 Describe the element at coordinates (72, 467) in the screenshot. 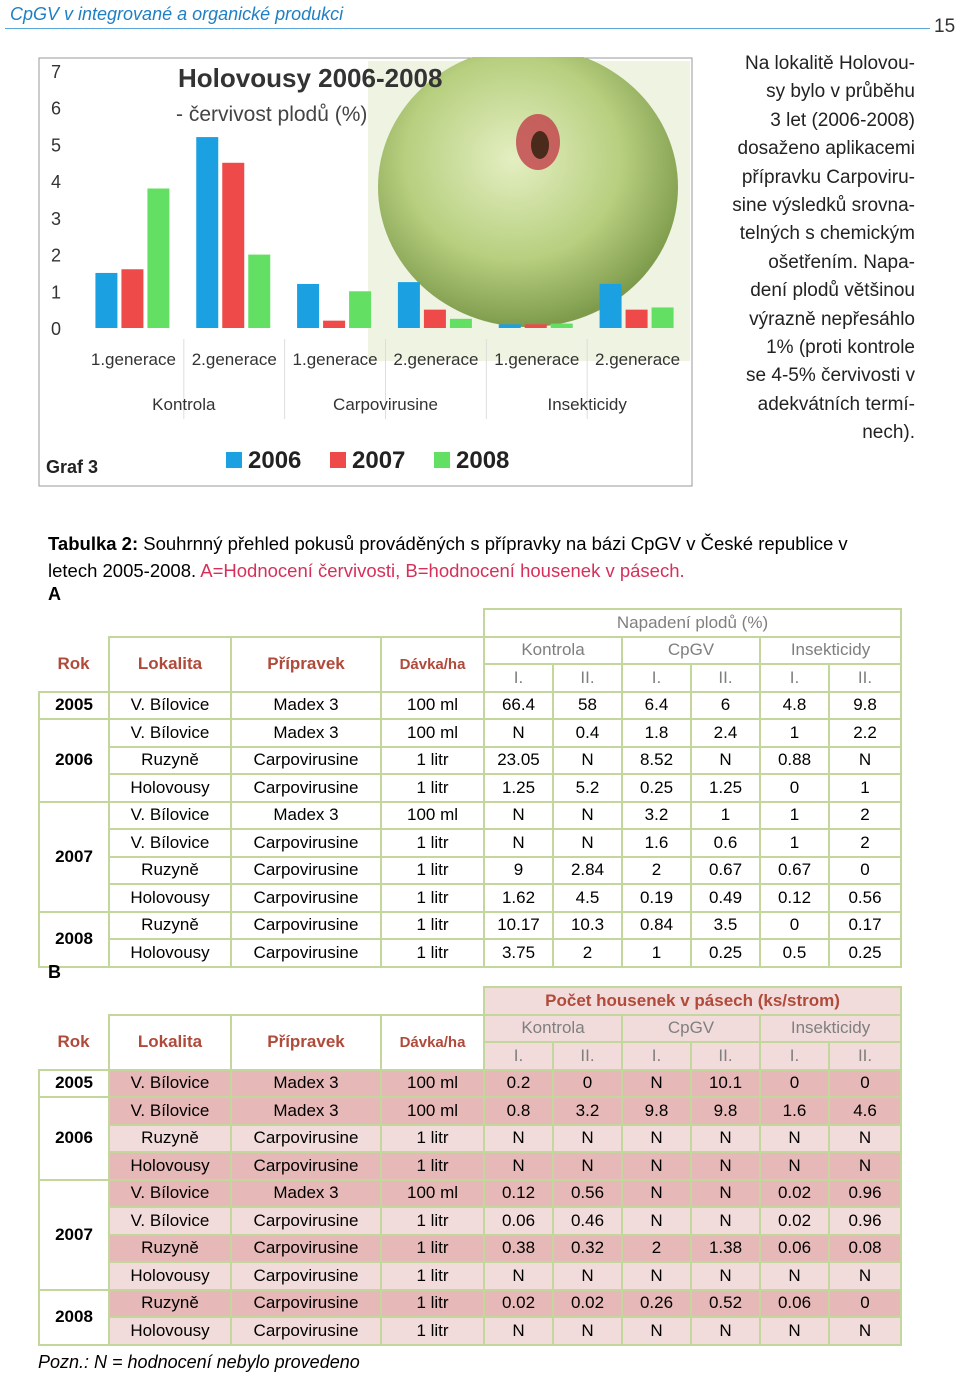

I see `chart-label: Graf 3` at that location.